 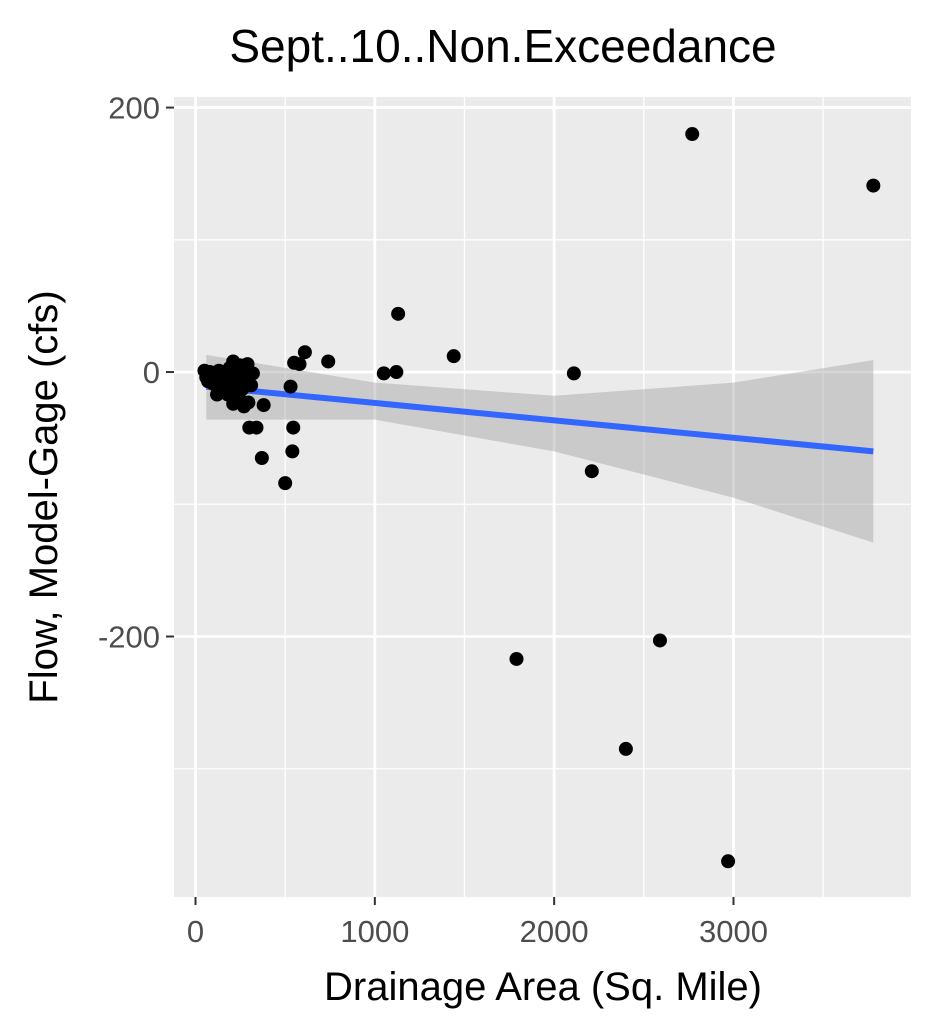 What do you see at coordinates (195, 931) in the screenshot?
I see `x-tick-label: 0` at bounding box center [195, 931].